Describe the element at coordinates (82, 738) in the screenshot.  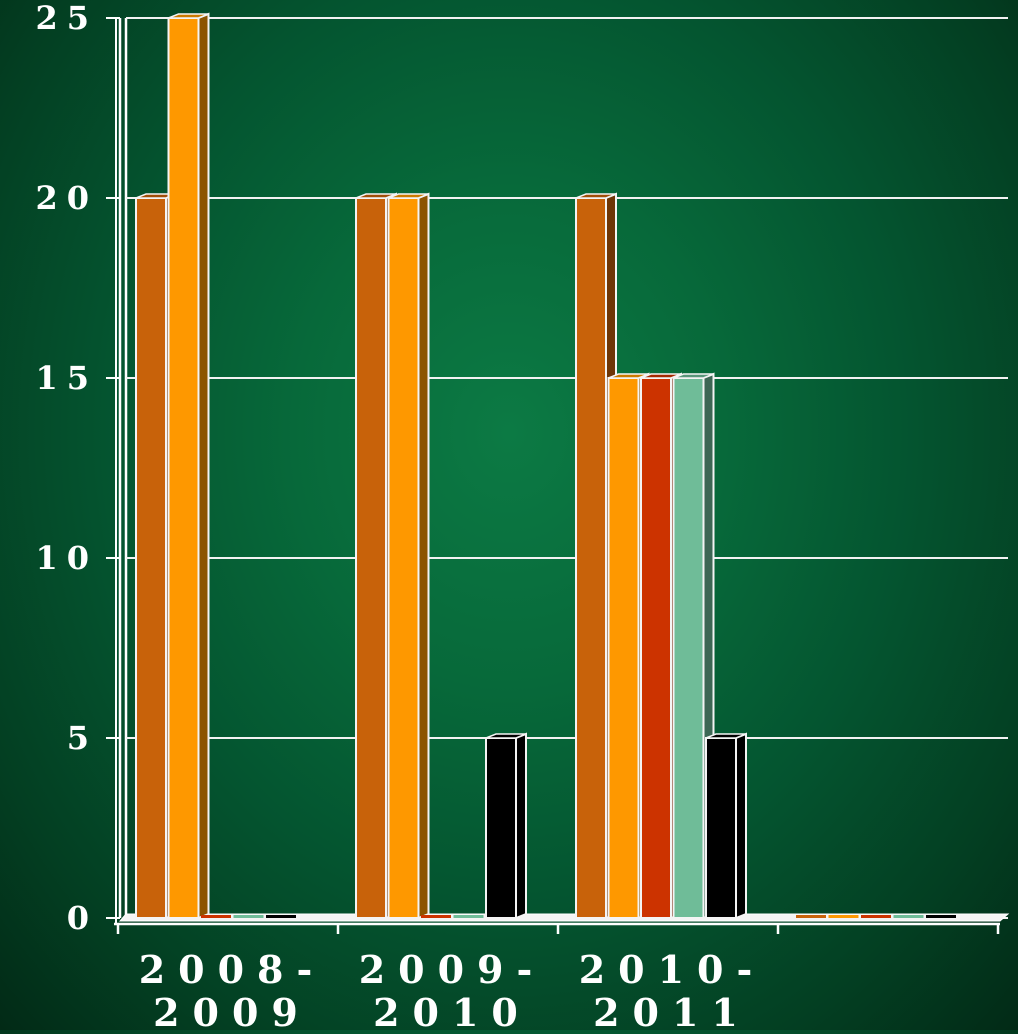
I see `y-tick-label: 5` at that location.